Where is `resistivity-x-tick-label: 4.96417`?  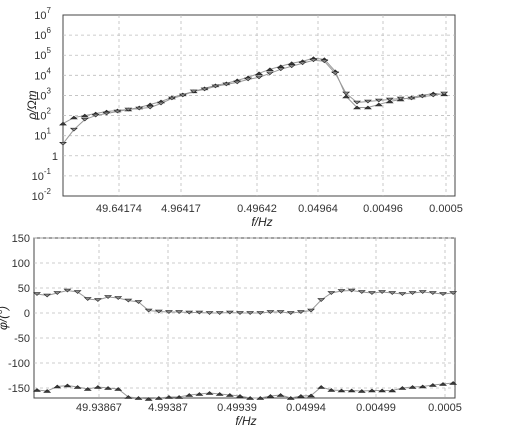 resistivity-x-tick-label: 4.96417 is located at coordinates (181, 209).